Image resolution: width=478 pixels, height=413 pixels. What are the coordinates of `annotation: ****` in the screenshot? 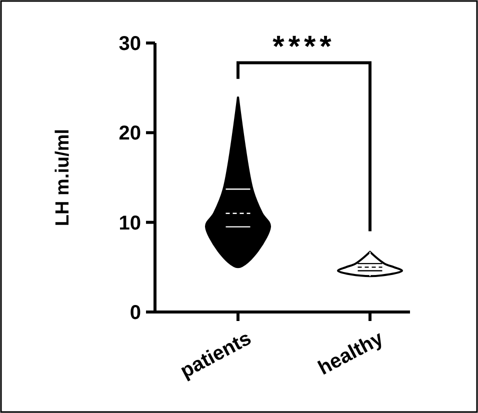 It's located at (304, 47).